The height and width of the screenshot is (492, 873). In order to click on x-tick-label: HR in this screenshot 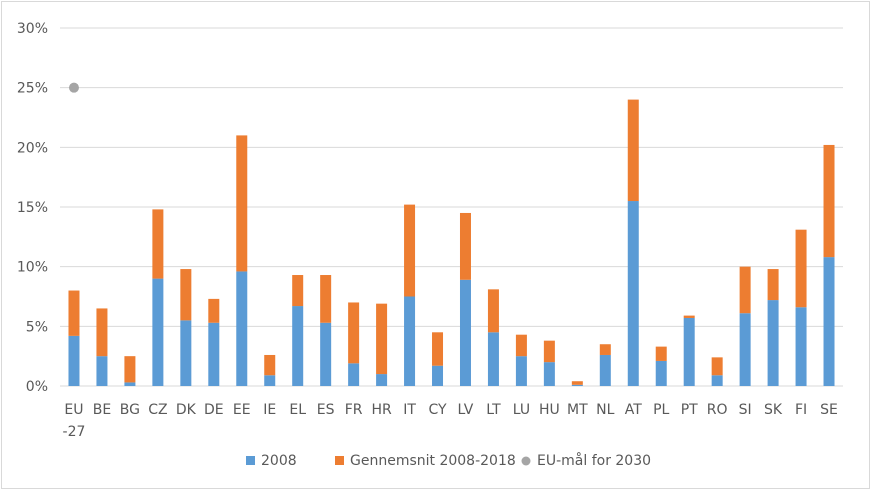, I will do `click(381, 410)`.